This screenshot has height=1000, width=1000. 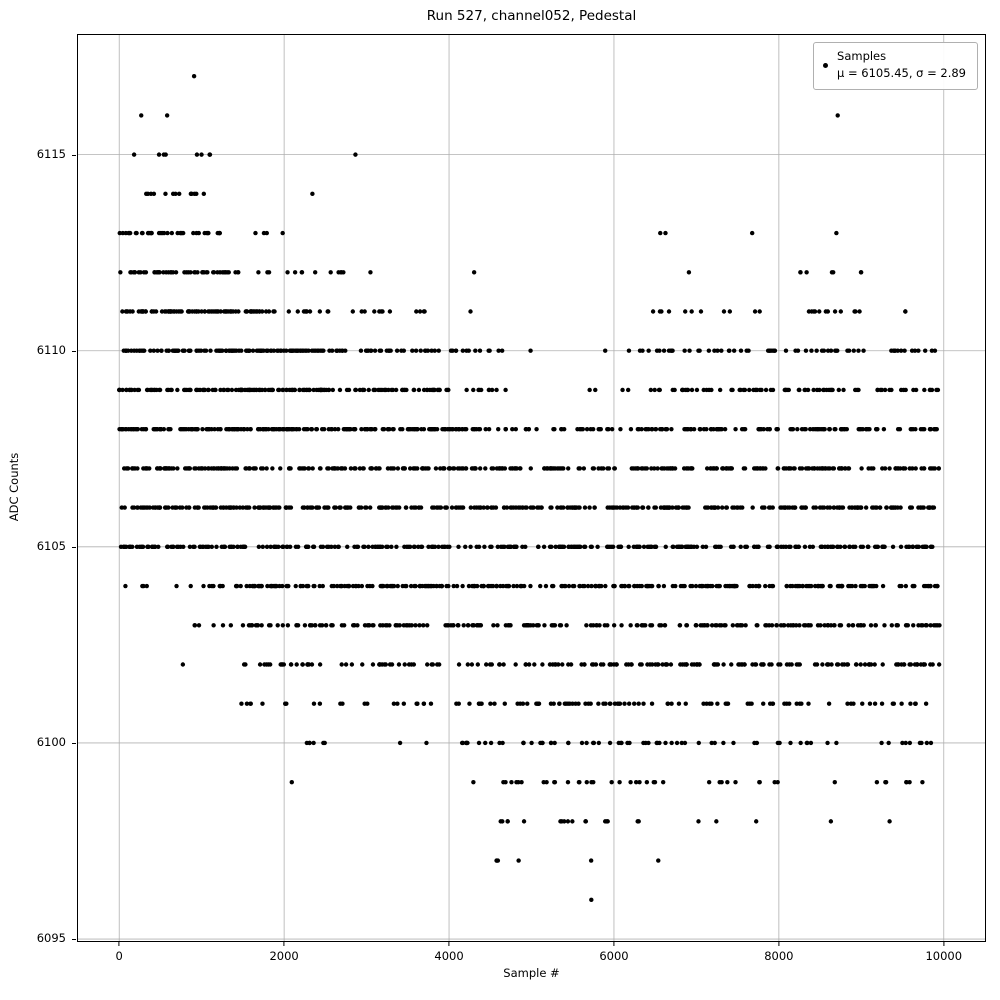 What do you see at coordinates (51, 938) in the screenshot?
I see `y-tick-label: 6095` at bounding box center [51, 938].